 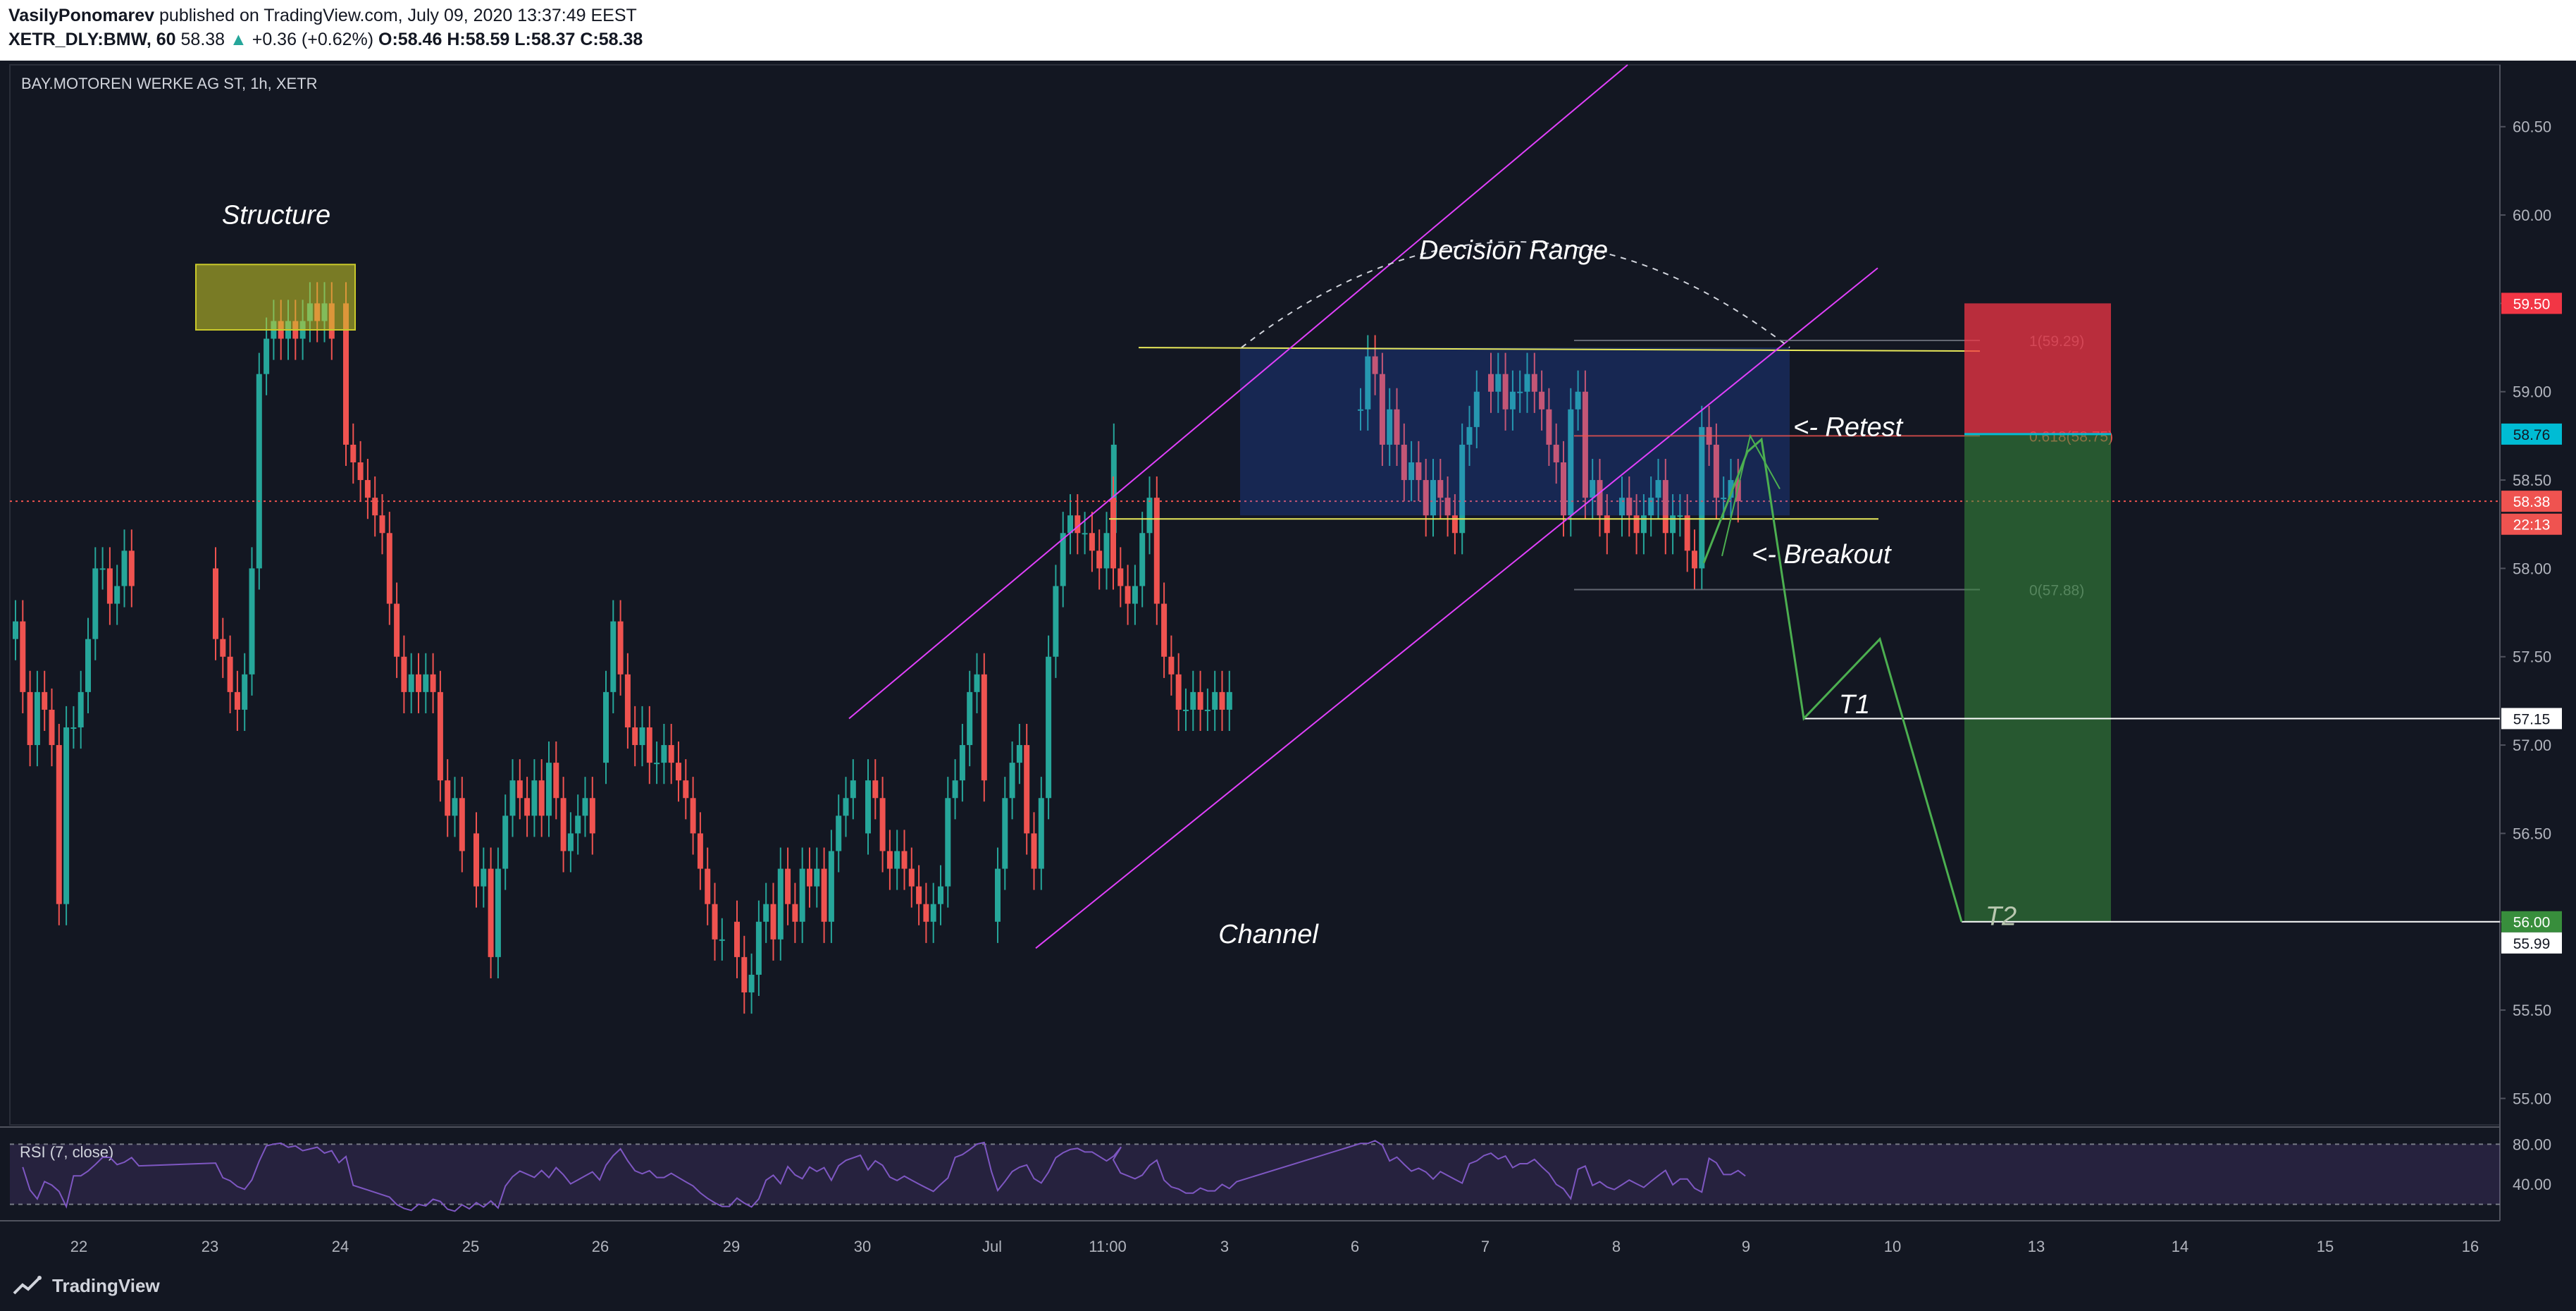 What do you see at coordinates (1274, 1246) in the screenshot?
I see `time-axis-ticks: 22 23 24 25 26 29 30 Jul 11:00 3 6 7 8 9 10 13 14 15 16` at bounding box center [1274, 1246].